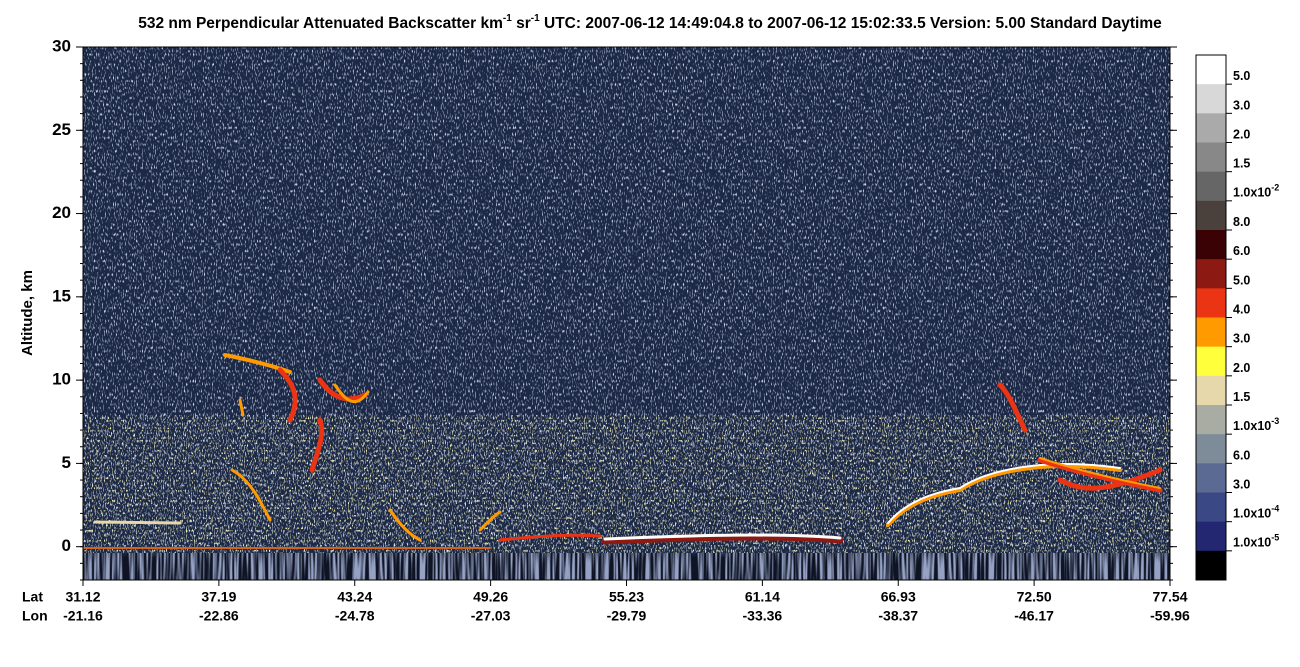 This screenshot has height=667, width=1300. Describe the element at coordinates (61, 212) in the screenshot. I see `y-tick-label: 20` at that location.